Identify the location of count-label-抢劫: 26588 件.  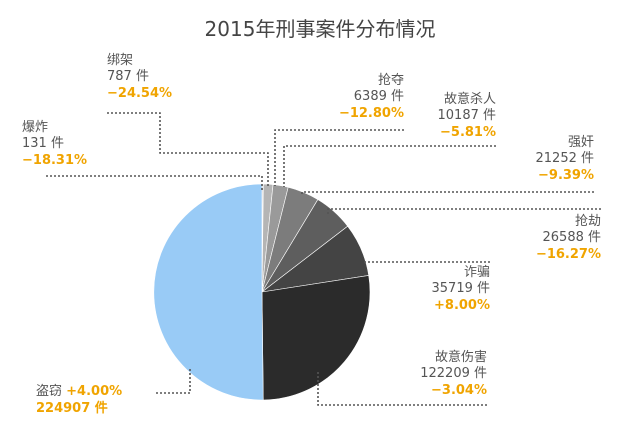
(572, 237).